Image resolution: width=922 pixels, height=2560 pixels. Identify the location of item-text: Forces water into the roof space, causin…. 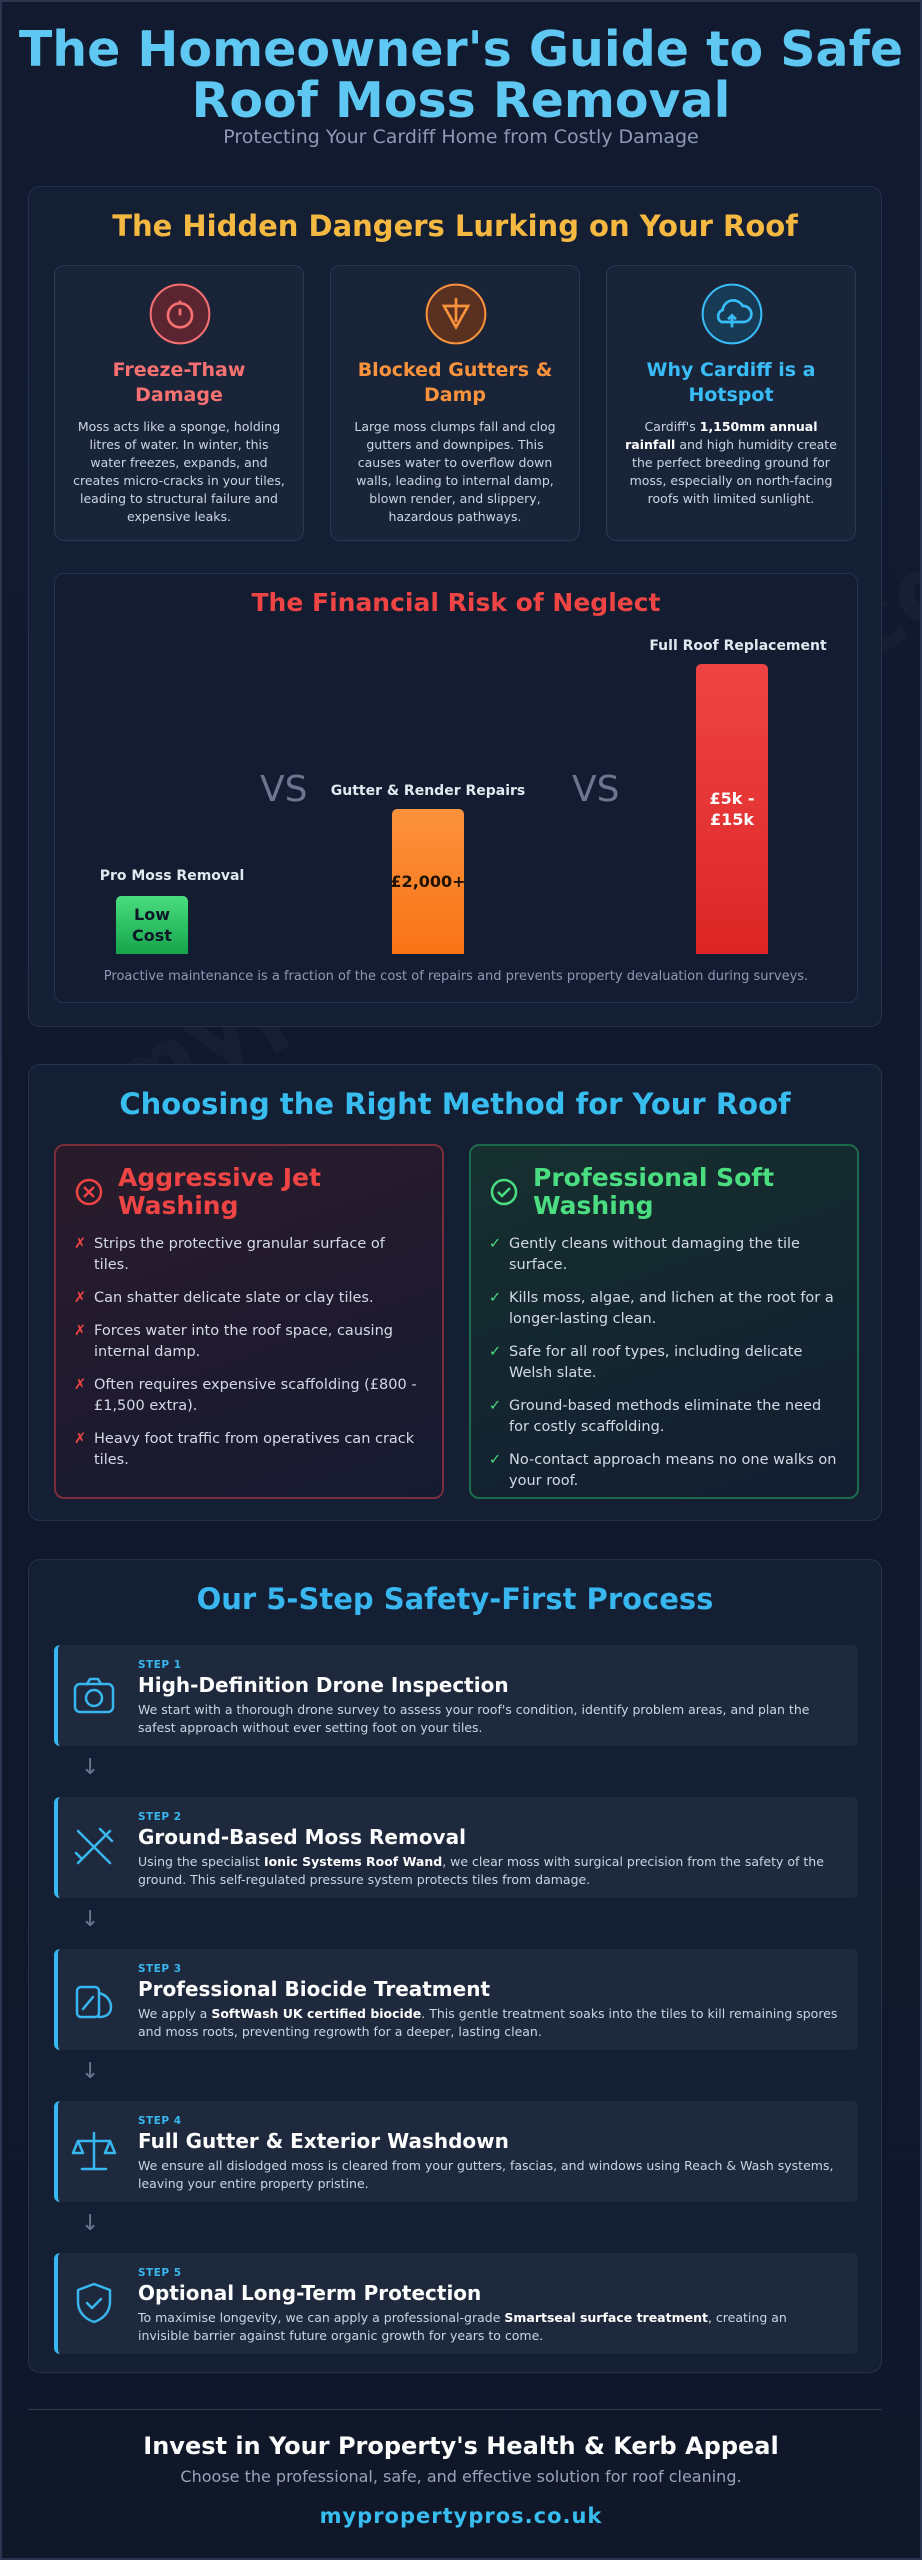
(243, 1341).